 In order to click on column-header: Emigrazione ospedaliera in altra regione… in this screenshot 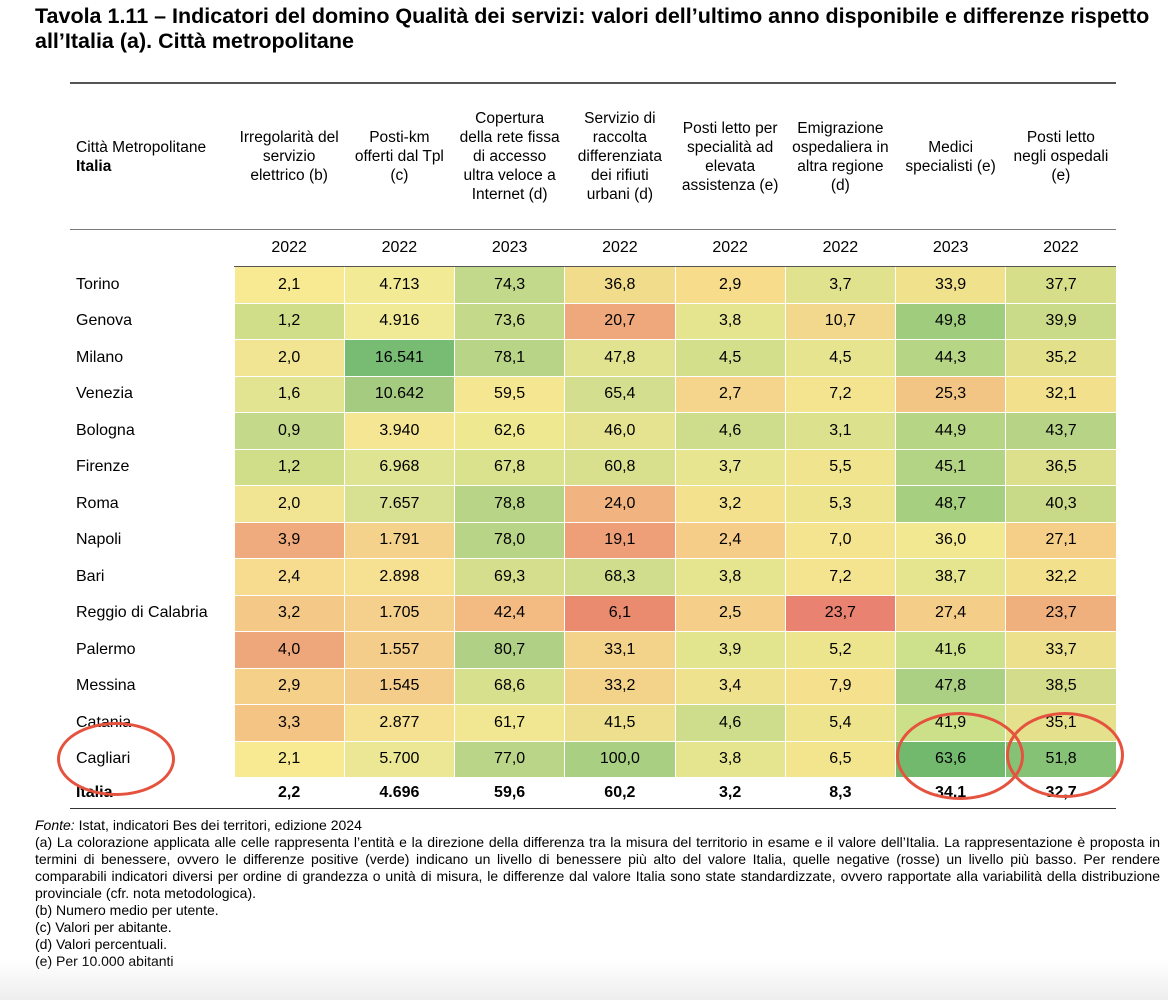, I will do `click(840, 156)`.